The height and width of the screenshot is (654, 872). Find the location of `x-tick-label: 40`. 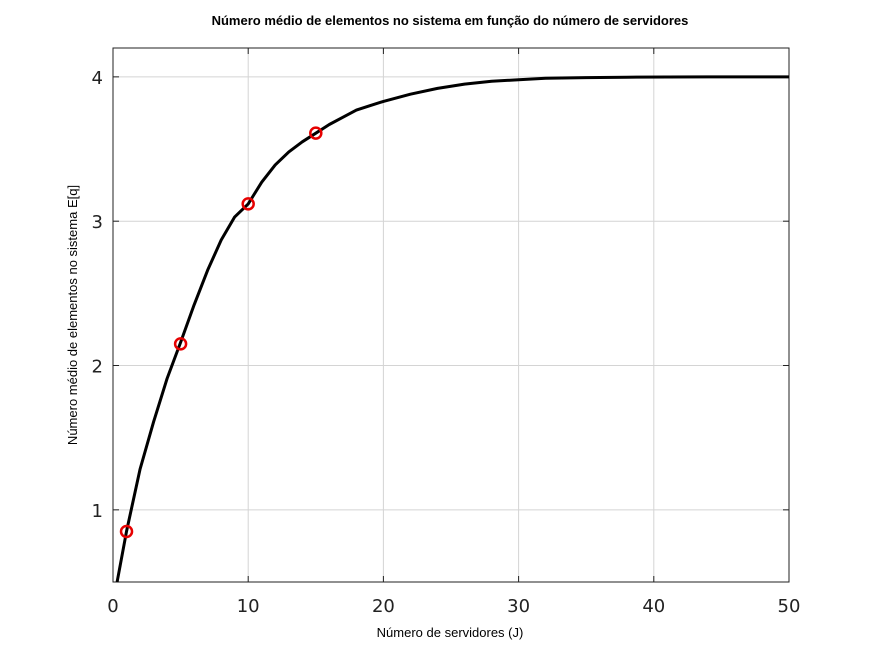

x-tick-label: 40 is located at coordinates (653, 606).